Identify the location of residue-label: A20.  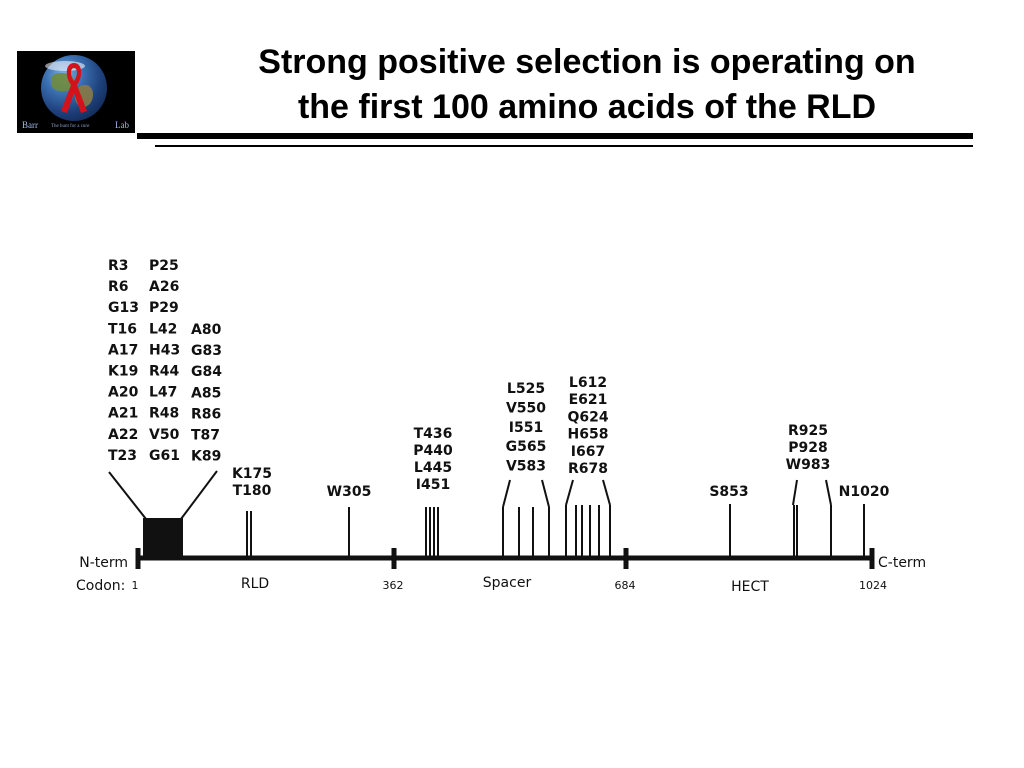
(123, 393).